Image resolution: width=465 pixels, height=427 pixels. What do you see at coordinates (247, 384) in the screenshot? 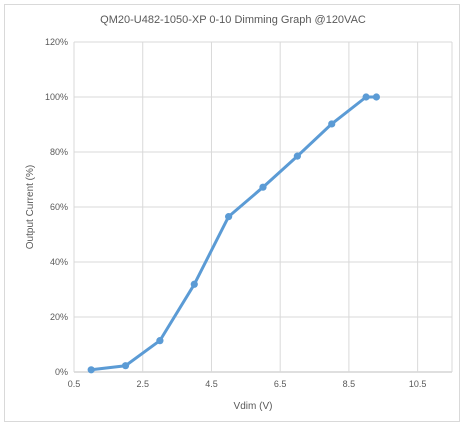
I see `x-tick-labels: 0.5 2.5 4.5 6.5 8.5 10.5` at bounding box center [247, 384].